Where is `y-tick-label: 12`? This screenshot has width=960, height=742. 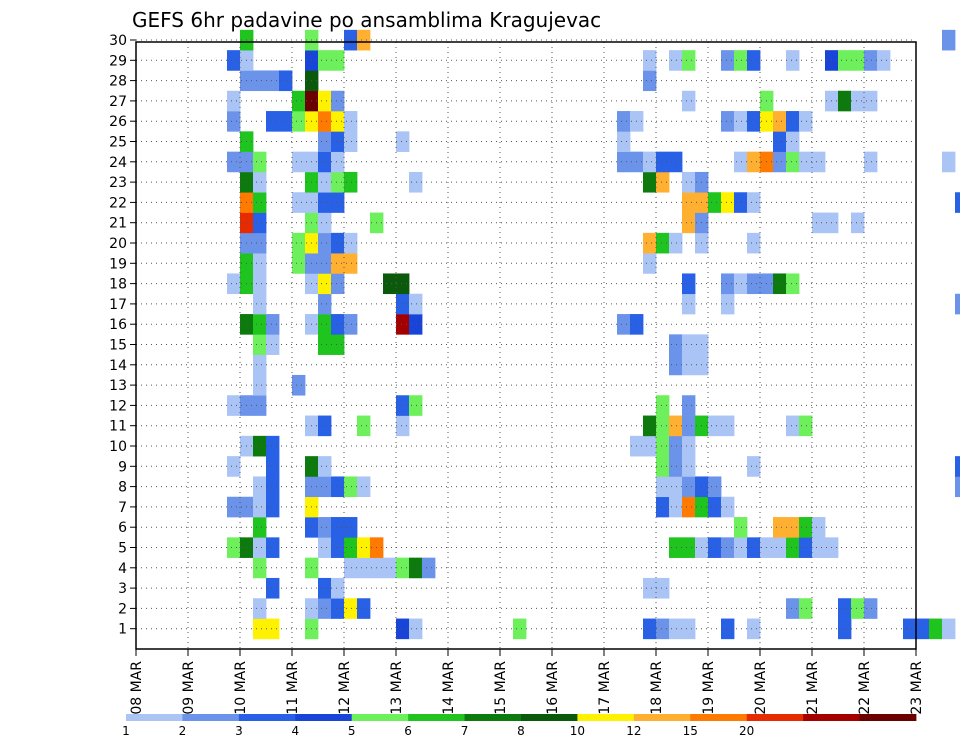 y-tick-label: 12 is located at coordinates (118, 406).